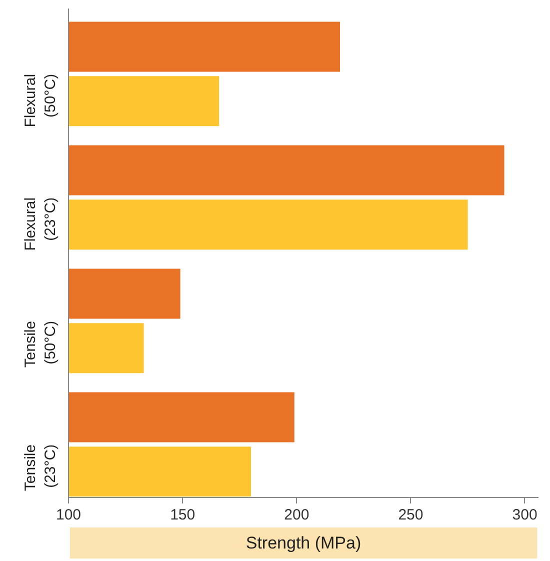  I want to click on y-tick-label: Tensile (50°C), so click(41, 344).